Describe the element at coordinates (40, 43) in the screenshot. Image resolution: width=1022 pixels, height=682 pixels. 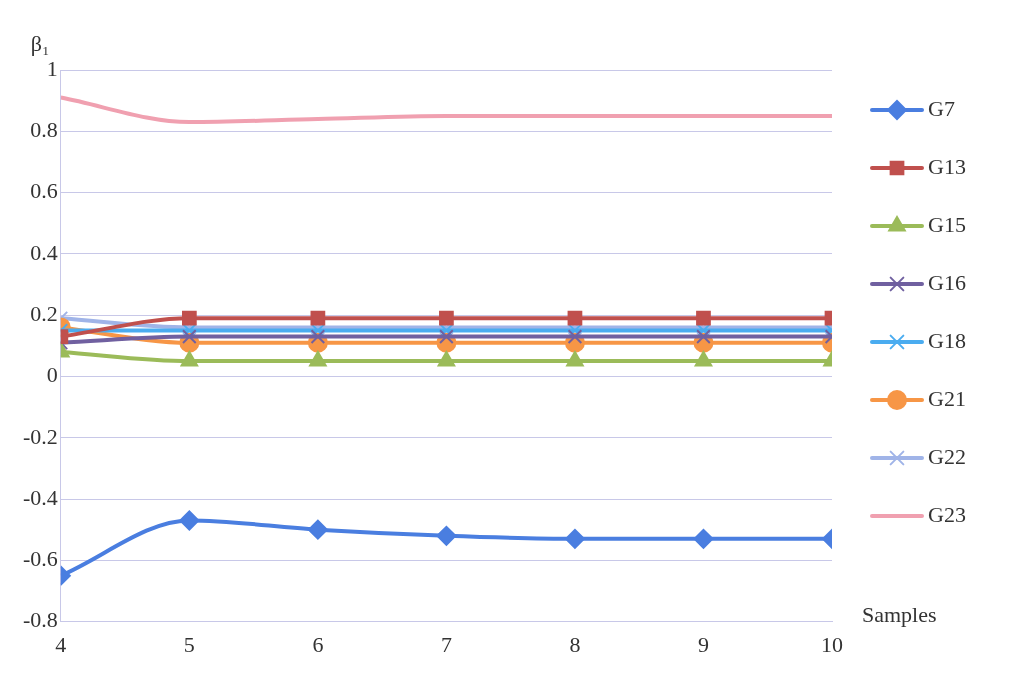
I see `y-axis-title: β₁` at that location.